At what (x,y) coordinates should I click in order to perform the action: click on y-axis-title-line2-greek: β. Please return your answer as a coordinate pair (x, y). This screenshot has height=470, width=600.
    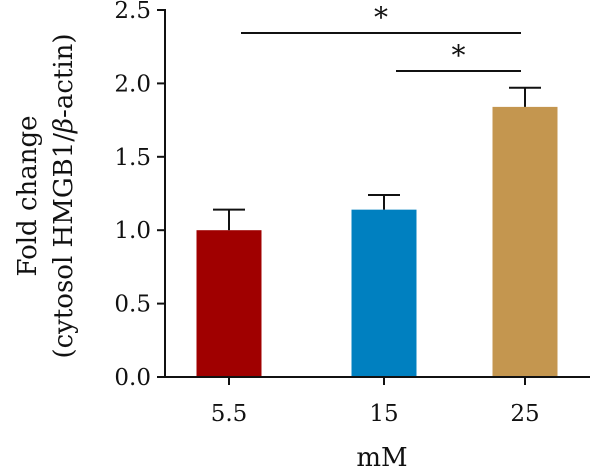
    Looking at the image, I should click on (64, 126).